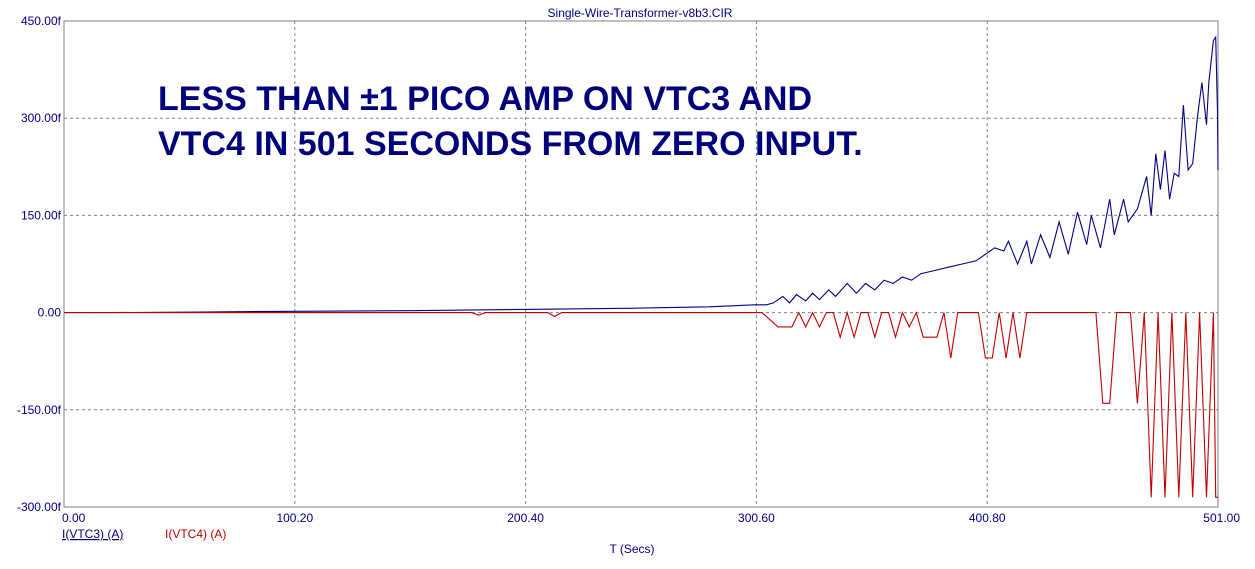  Describe the element at coordinates (525, 518) in the screenshot. I see `x-tick-label: 200.40` at that location.